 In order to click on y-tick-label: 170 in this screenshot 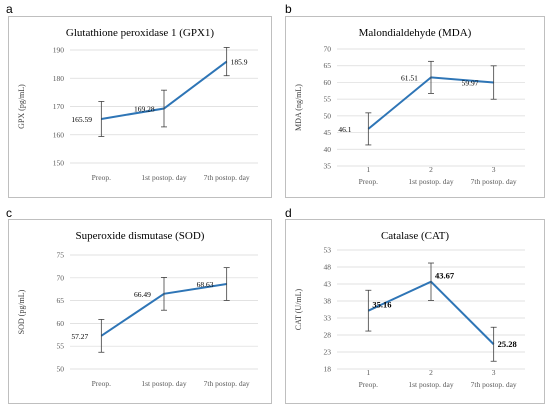, I will do `click(59, 106)`.